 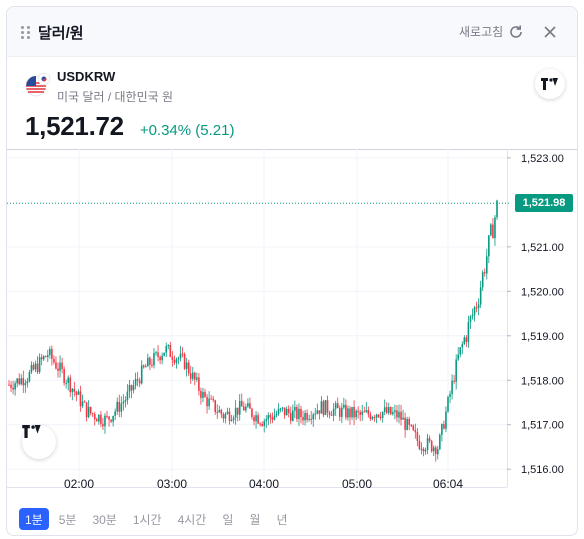 What do you see at coordinates (147, 519) in the screenshot?
I see `interval-button: 1시간` at bounding box center [147, 519].